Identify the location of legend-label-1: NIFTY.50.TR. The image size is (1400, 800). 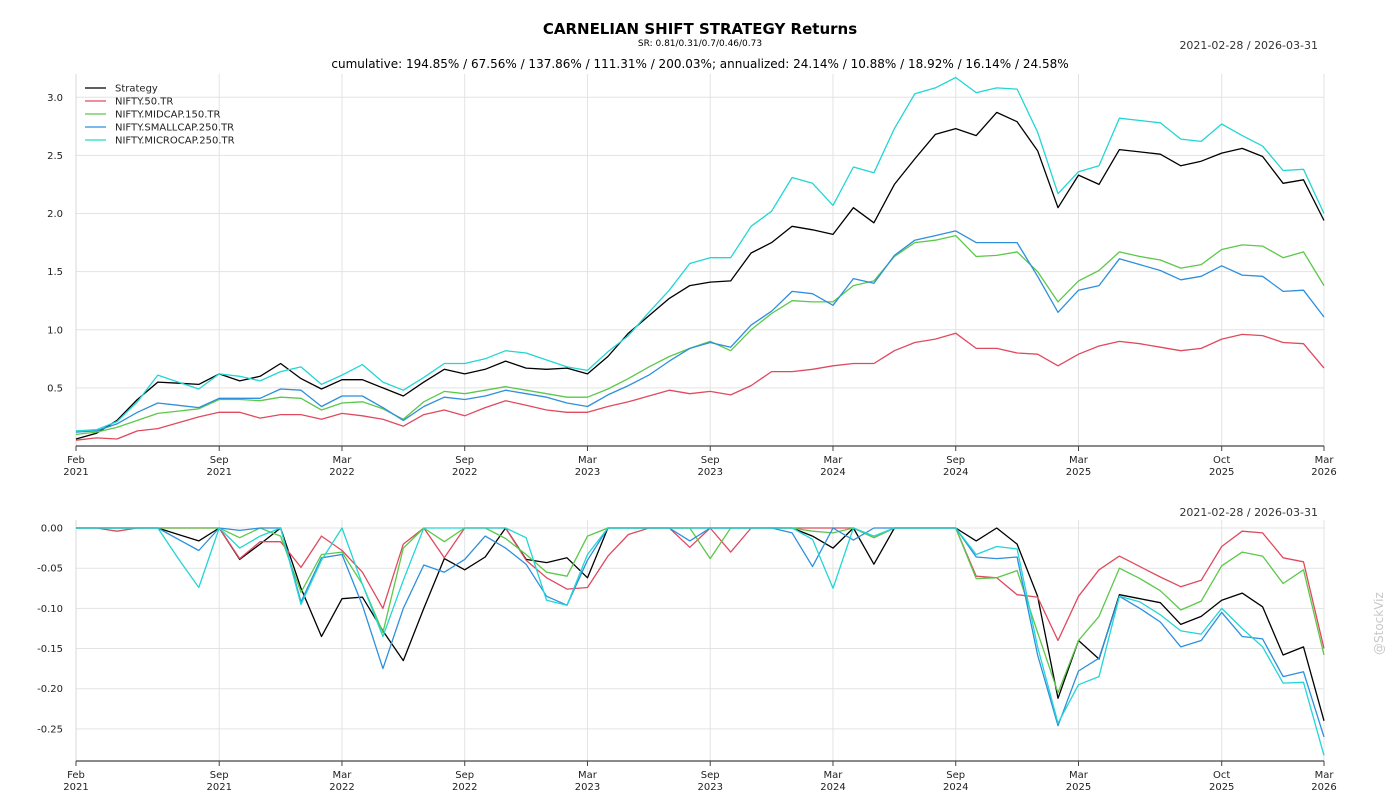
(144, 102).